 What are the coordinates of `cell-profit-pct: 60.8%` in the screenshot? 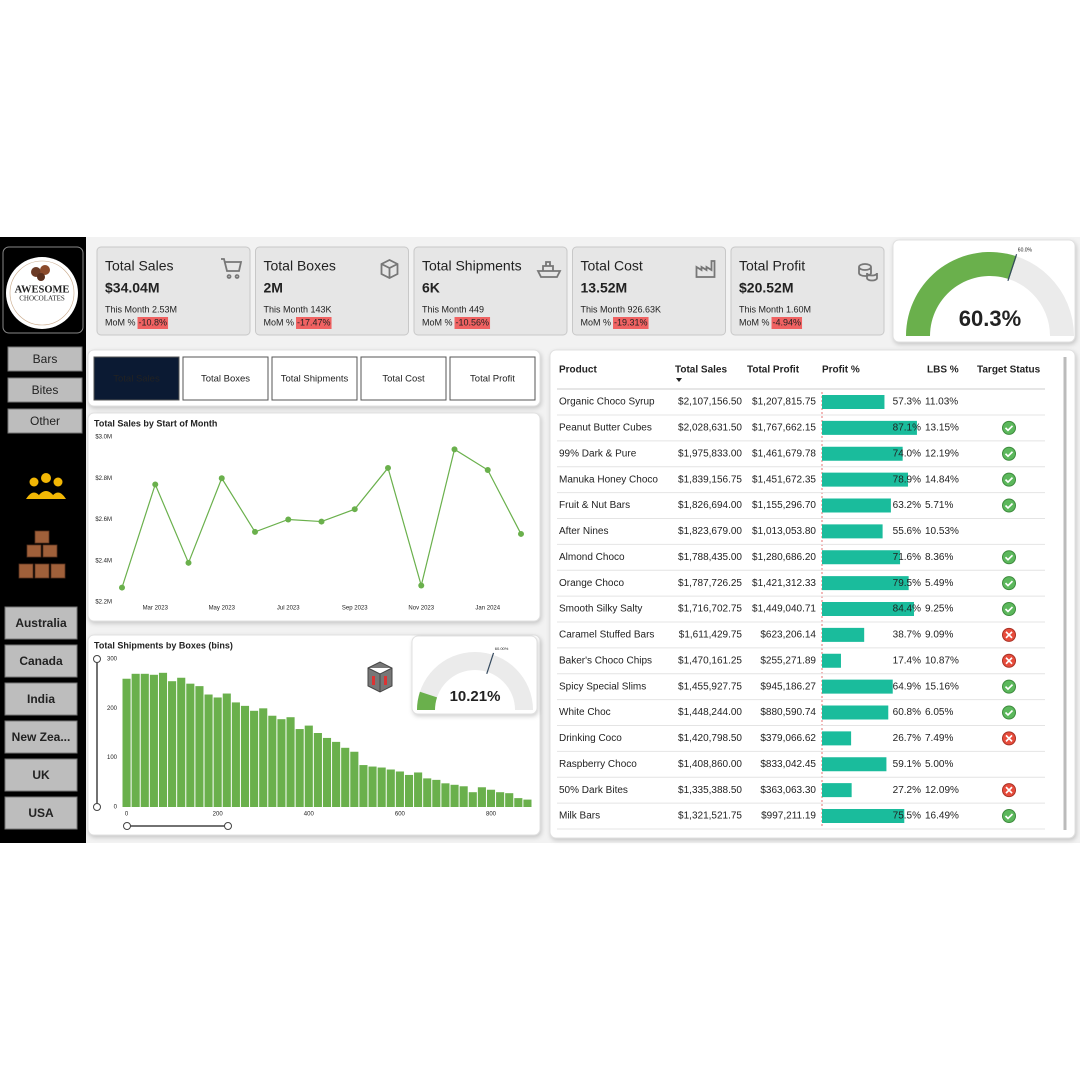 It's located at (907, 712).